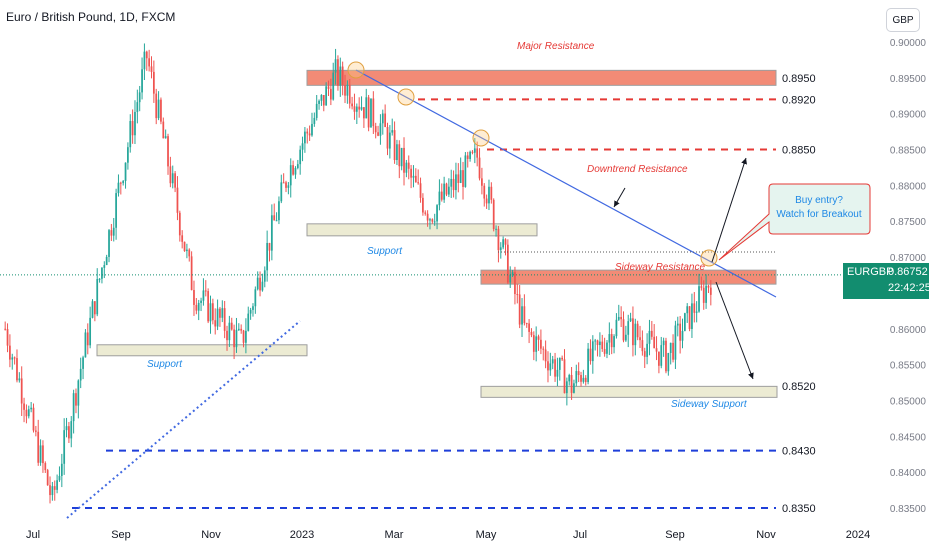 The width and height of the screenshot is (932, 550). I want to click on support-label-lower: Support, so click(165, 364).